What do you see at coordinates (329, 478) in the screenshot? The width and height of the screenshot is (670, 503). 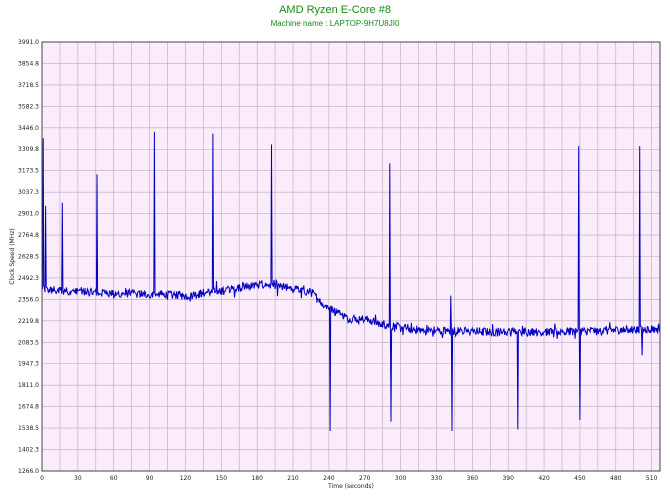 I see `x-tick-label: 240` at bounding box center [329, 478].